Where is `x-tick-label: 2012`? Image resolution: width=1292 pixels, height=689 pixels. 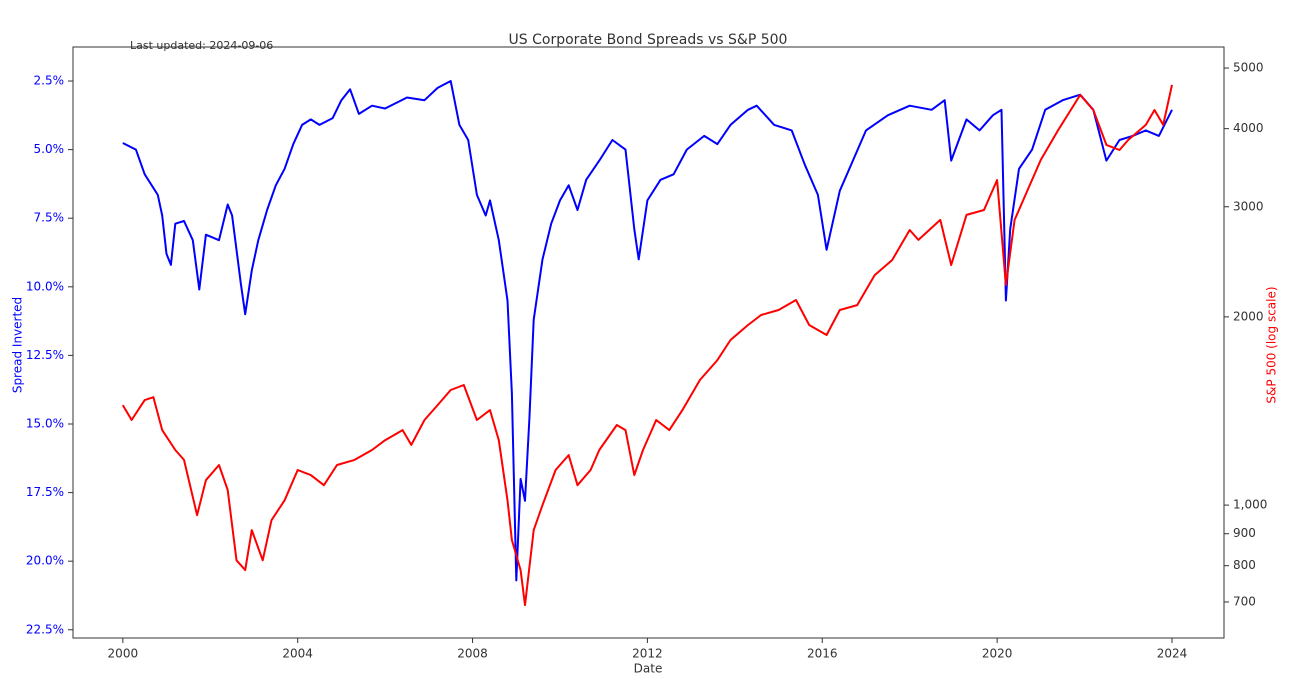
x-tick-label: 2012 is located at coordinates (647, 654).